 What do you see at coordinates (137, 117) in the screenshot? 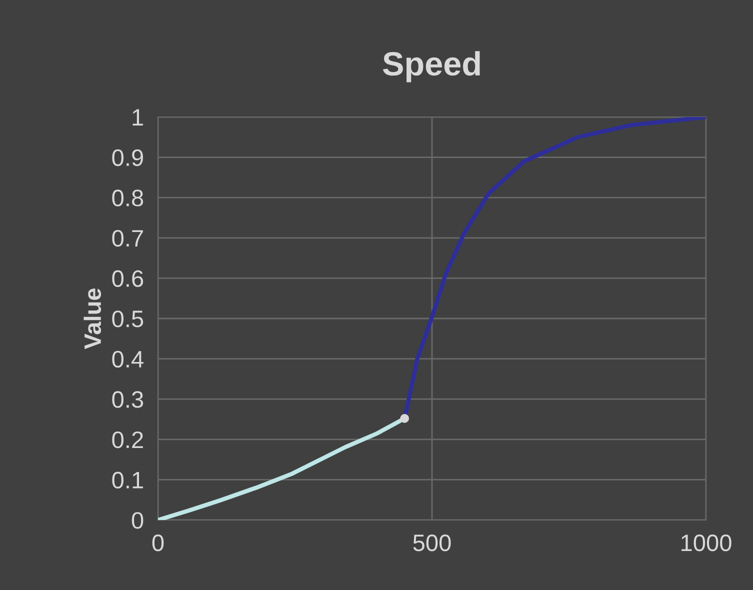
I see `y-tick-label: 1` at bounding box center [137, 117].